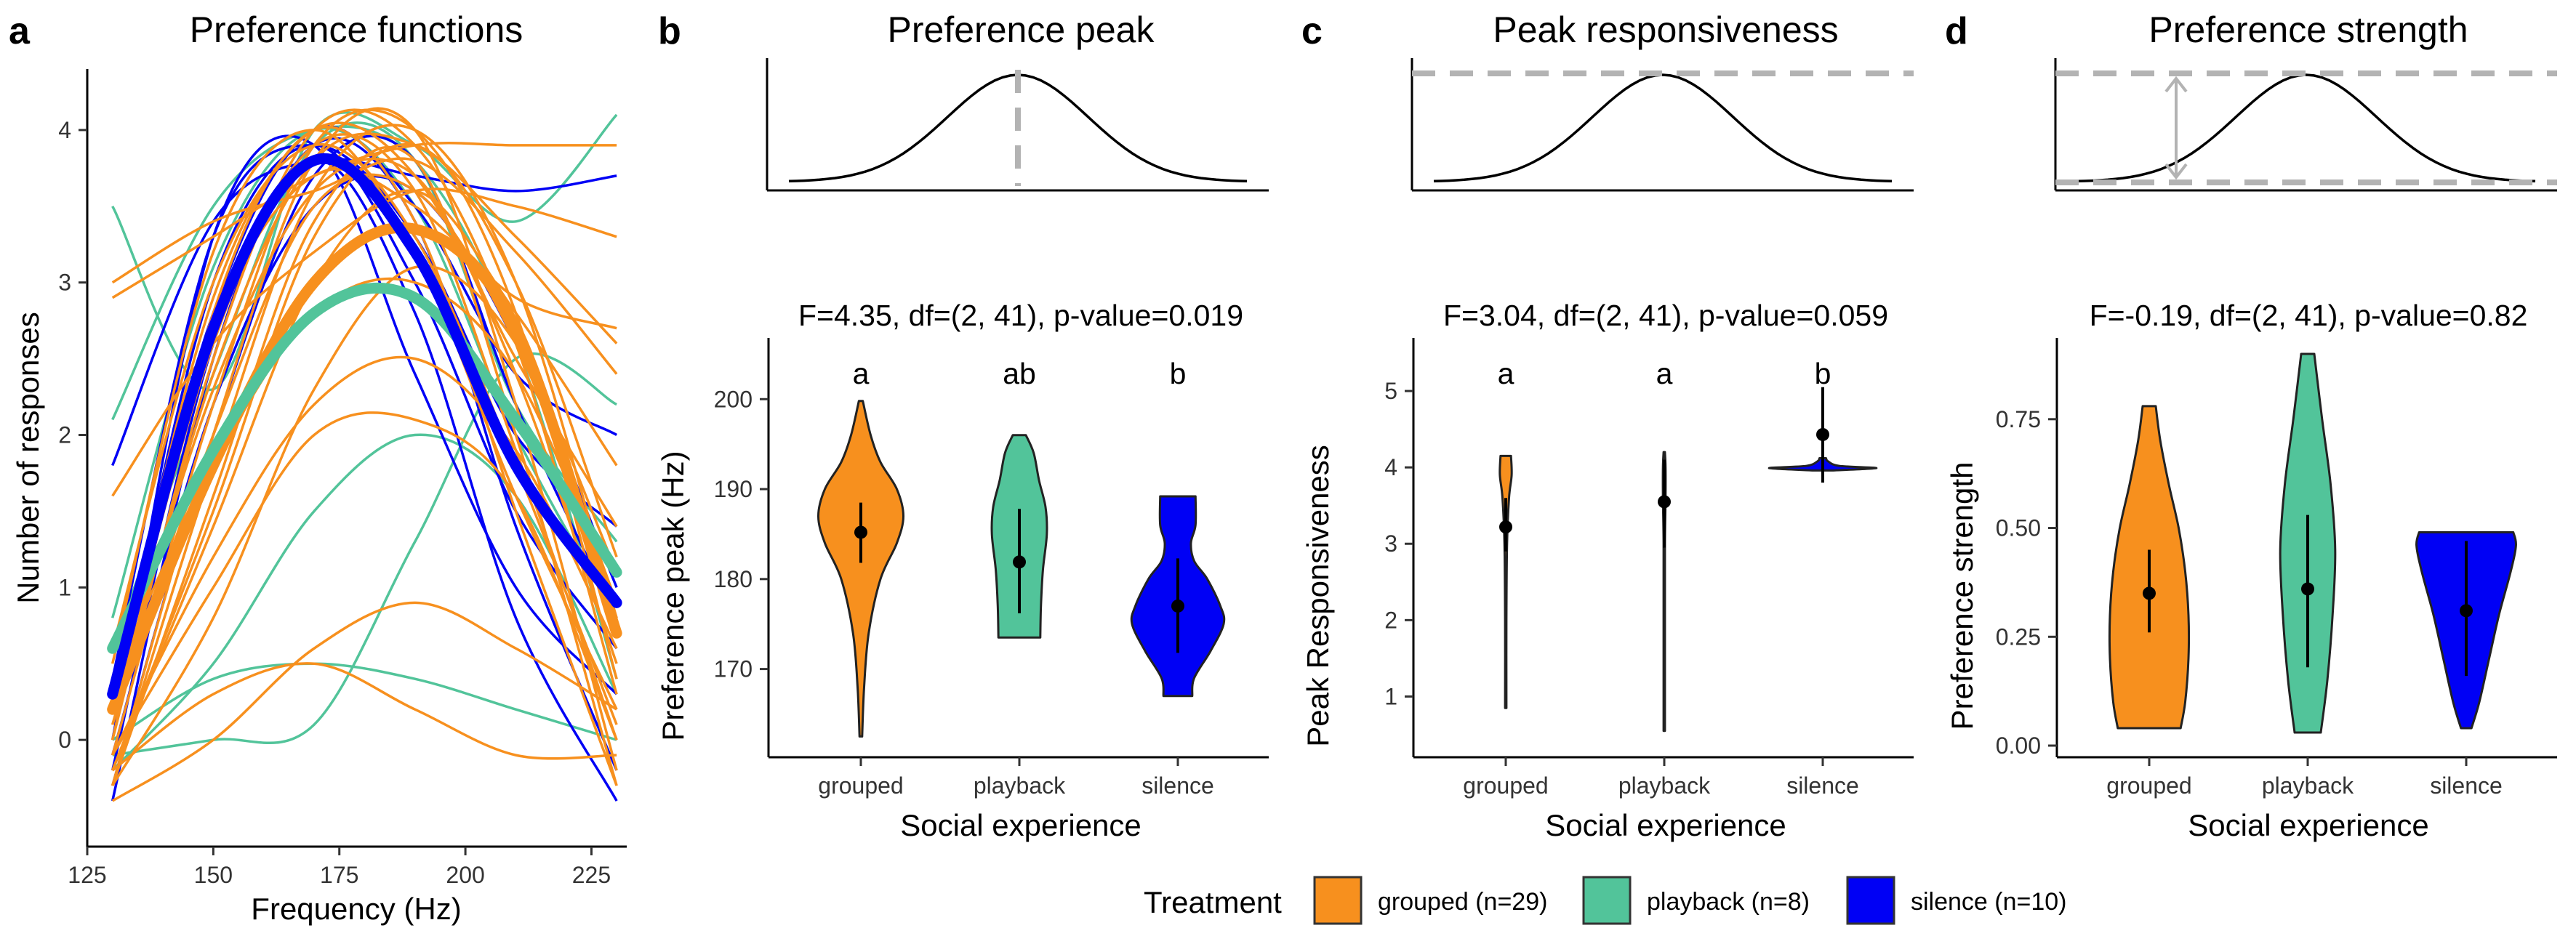 The height and width of the screenshot is (944, 2576). What do you see at coordinates (465, 875) in the screenshot?
I see `x-tick-label-200: 200` at bounding box center [465, 875].